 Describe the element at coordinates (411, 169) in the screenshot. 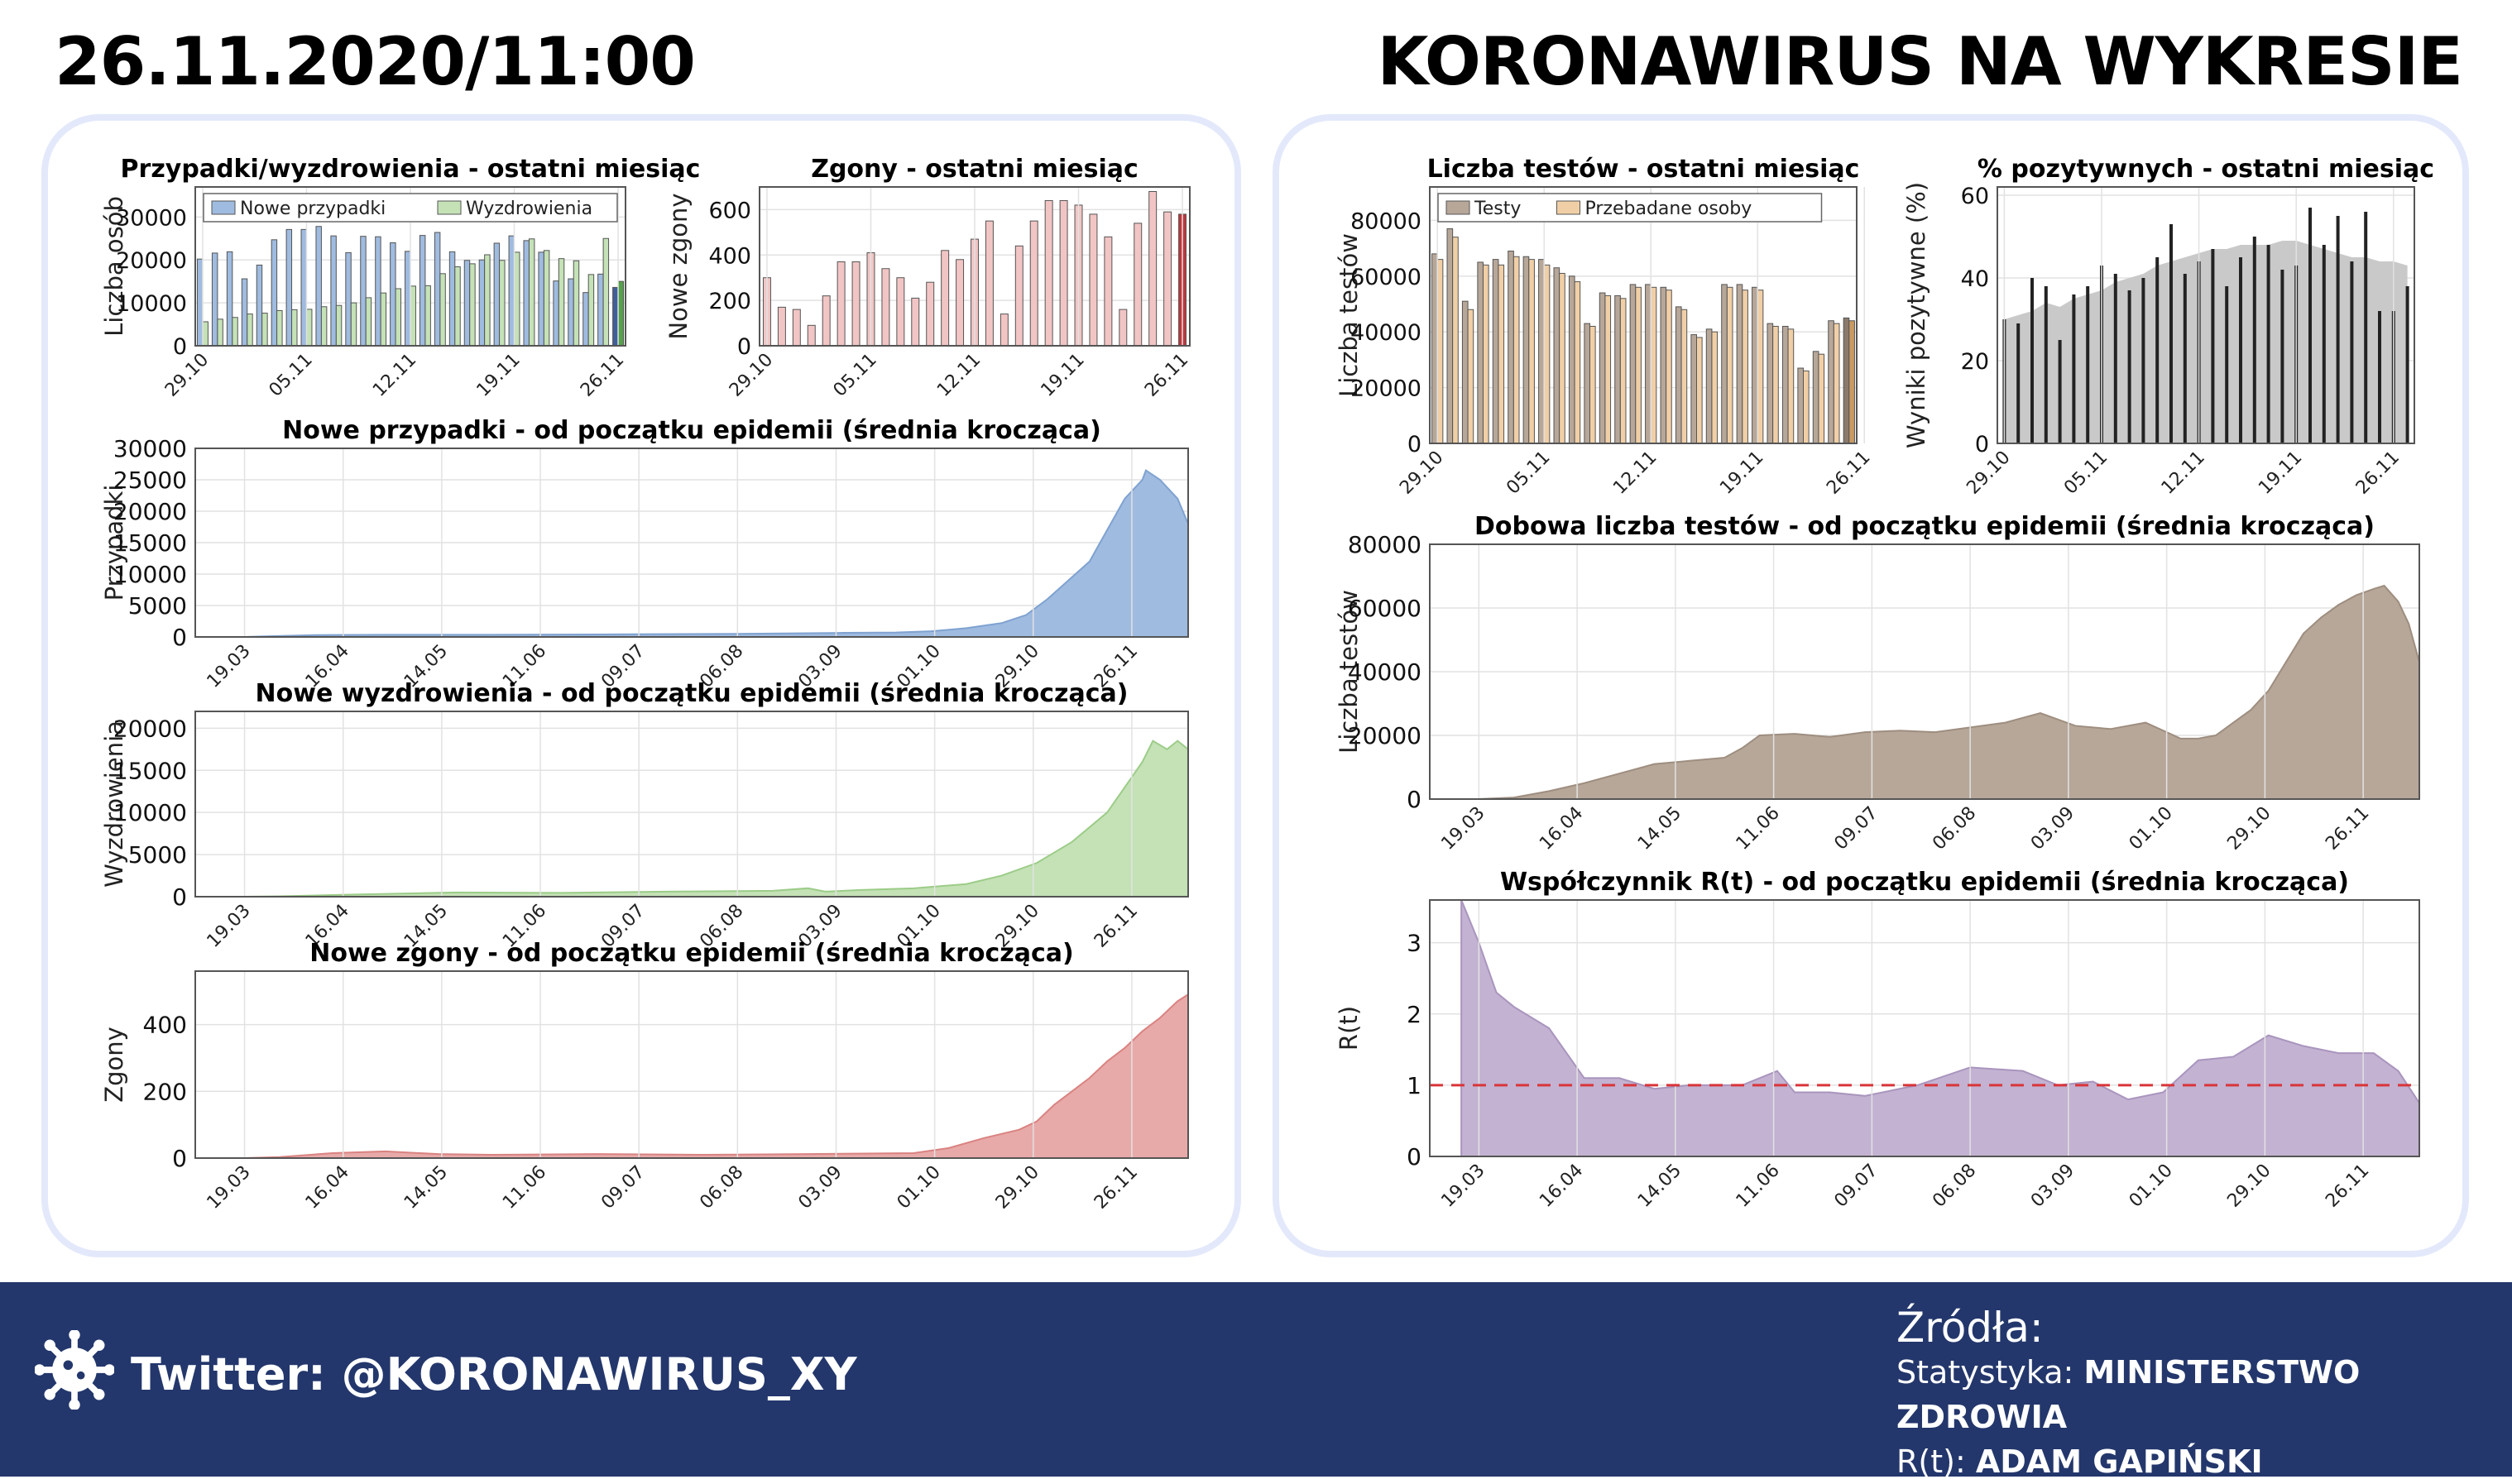

I see `chart-title: Przypadki/wyzdrowienia - ostatni miesiąc` at that location.